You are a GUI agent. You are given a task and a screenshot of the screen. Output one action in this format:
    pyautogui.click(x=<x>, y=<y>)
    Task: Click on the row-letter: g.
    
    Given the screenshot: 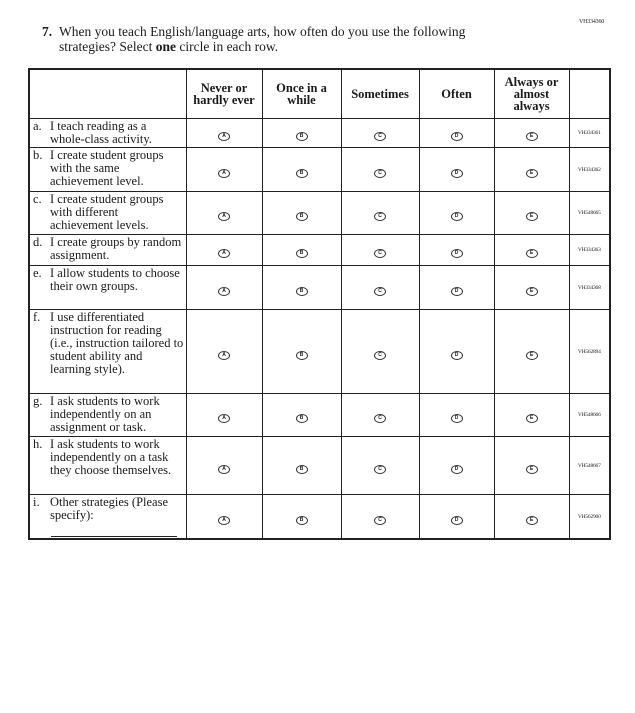 What is the action you would take?
    pyautogui.click(x=38, y=401)
    